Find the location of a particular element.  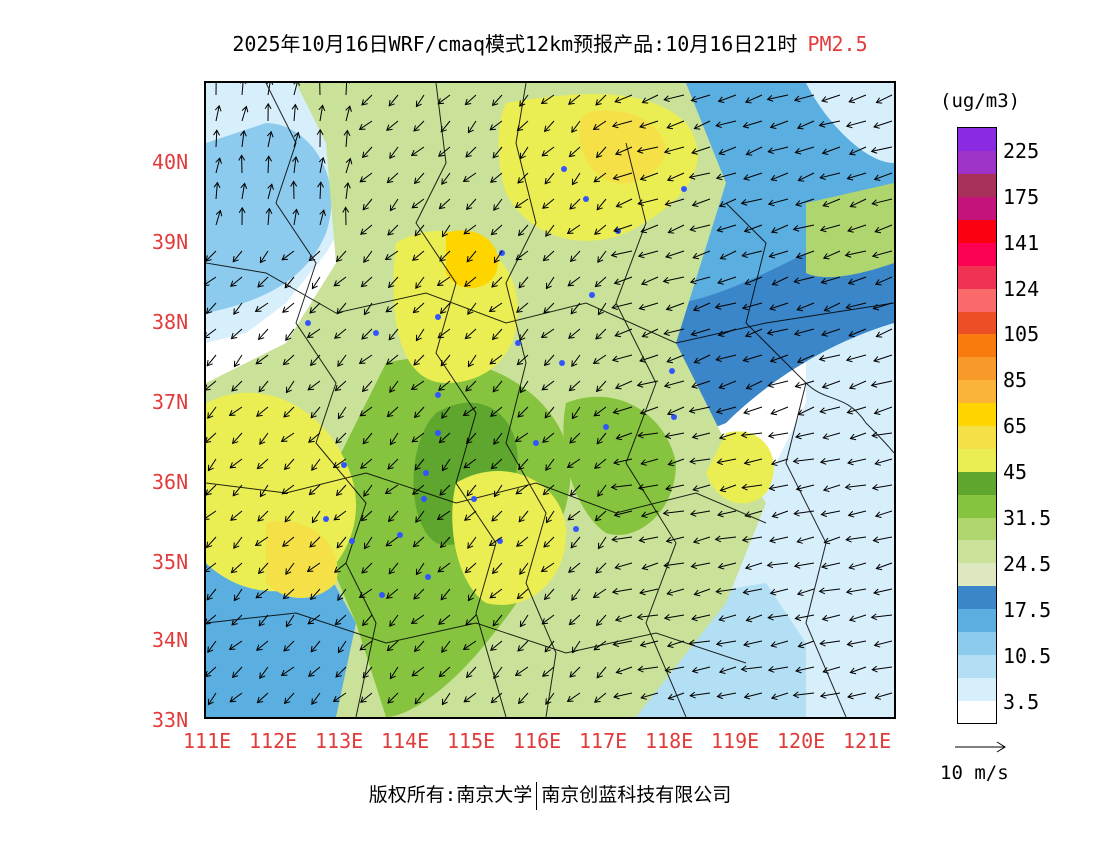

lon-label: 111E is located at coordinates (207, 741).